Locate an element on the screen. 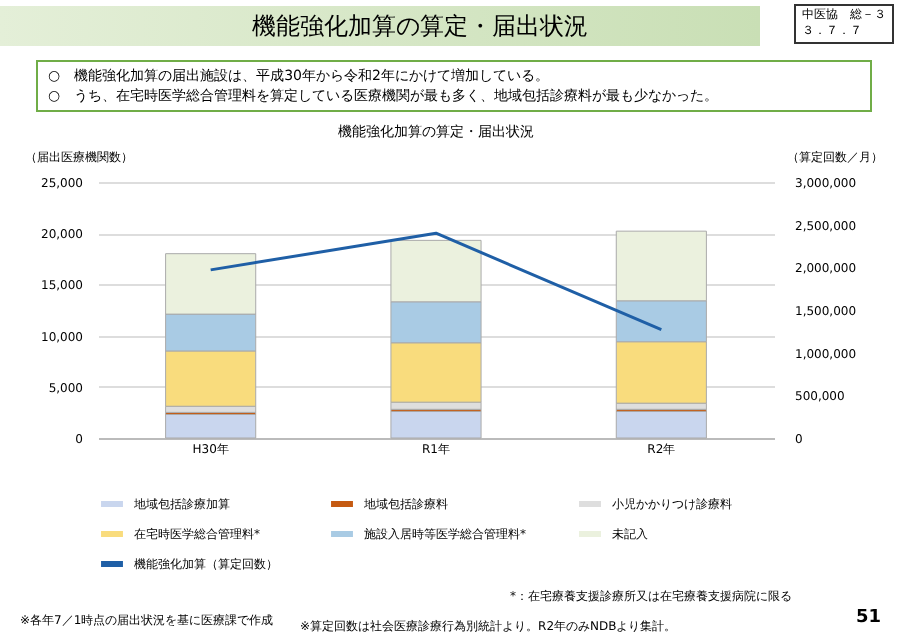 The width and height of the screenshot is (906, 640). text: 51 is located at coordinates (869, 618).